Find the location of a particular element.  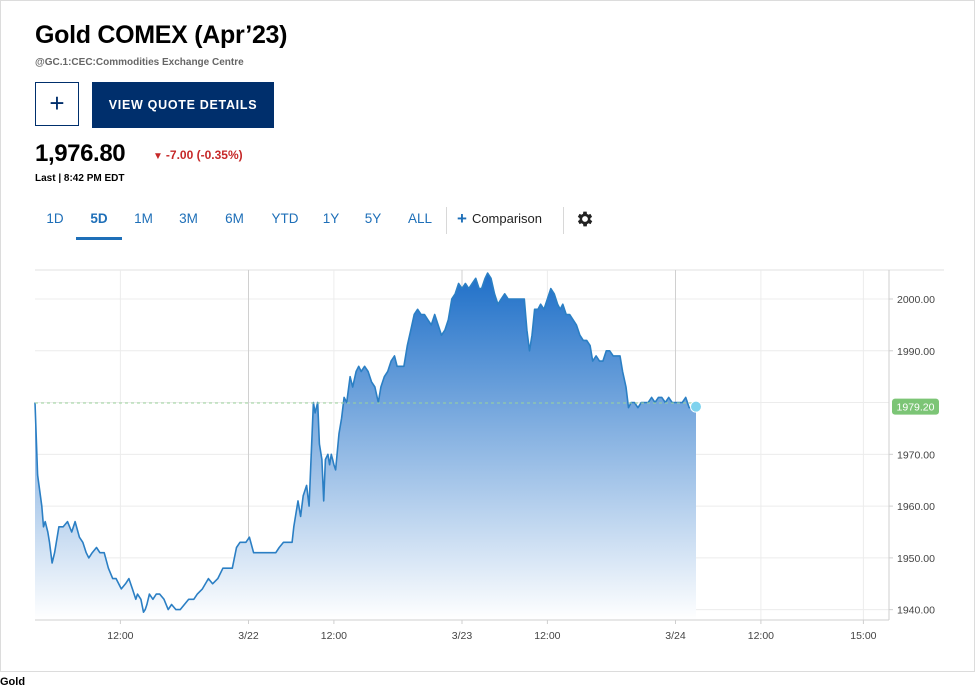

y-tick-label: 1960.00 is located at coordinates (916, 507).